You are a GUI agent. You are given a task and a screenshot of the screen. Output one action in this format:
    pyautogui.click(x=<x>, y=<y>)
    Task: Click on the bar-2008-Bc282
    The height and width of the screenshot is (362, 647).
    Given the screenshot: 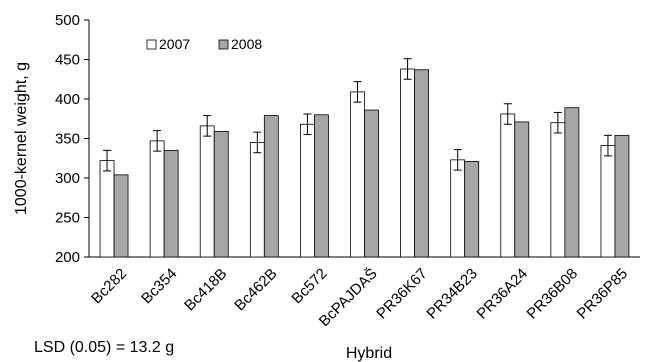 What is the action you would take?
    pyautogui.click(x=121, y=216)
    